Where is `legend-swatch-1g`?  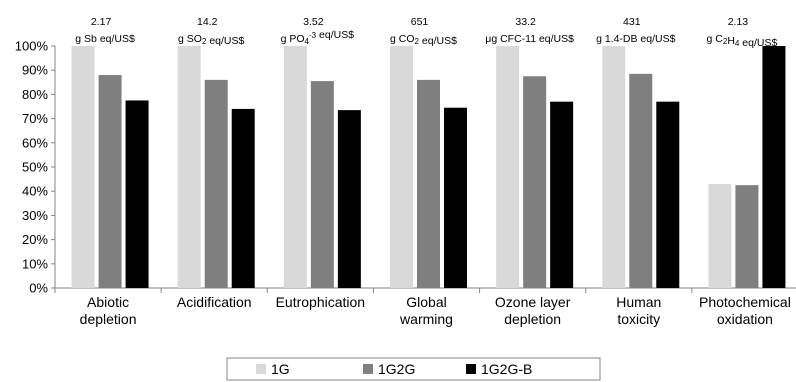 legend-swatch-1g is located at coordinates (261, 369).